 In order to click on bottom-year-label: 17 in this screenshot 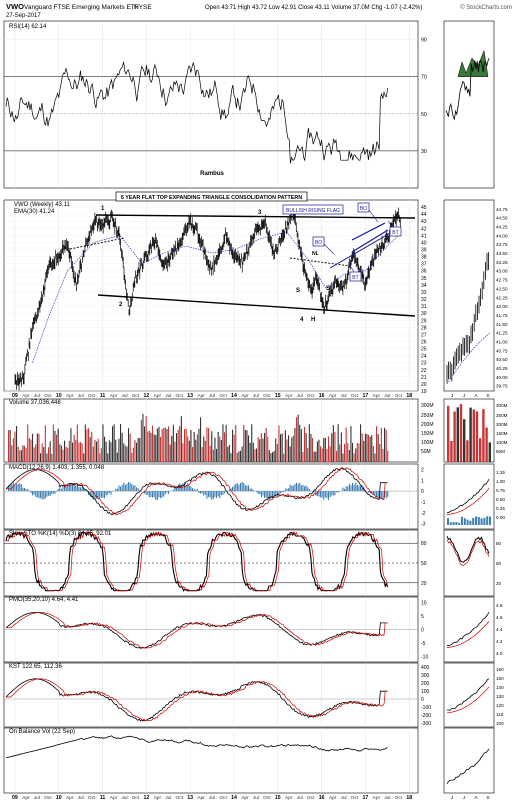, I will do `click(366, 797)`.